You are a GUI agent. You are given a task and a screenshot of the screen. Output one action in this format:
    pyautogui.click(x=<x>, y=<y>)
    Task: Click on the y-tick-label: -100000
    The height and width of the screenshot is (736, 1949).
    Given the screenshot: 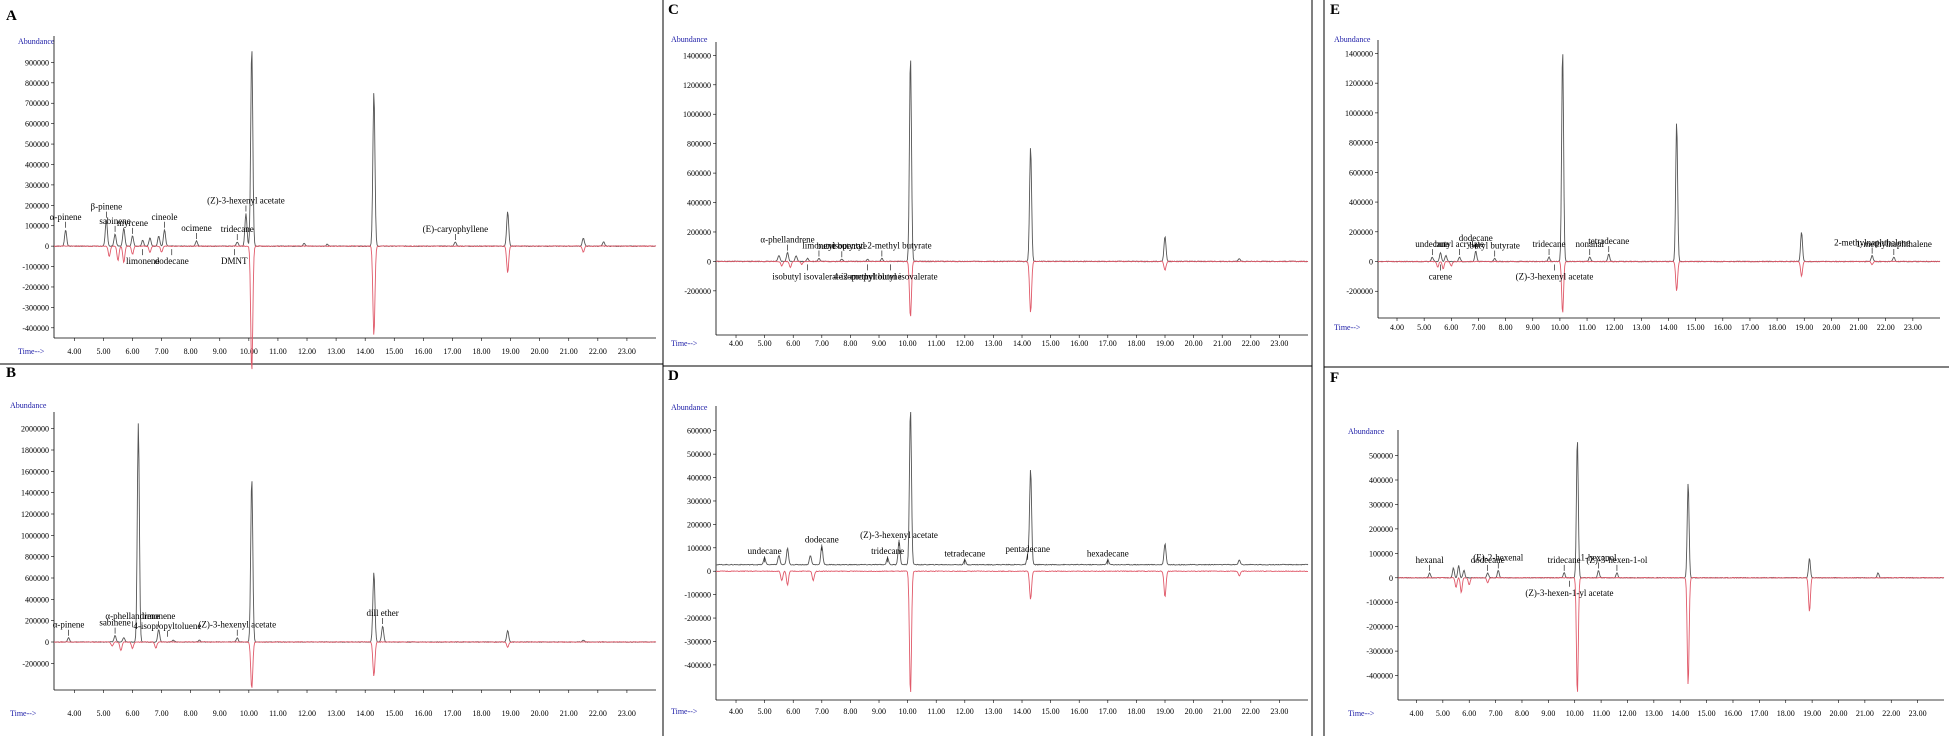 What is the action you would take?
    pyautogui.click(x=35, y=267)
    